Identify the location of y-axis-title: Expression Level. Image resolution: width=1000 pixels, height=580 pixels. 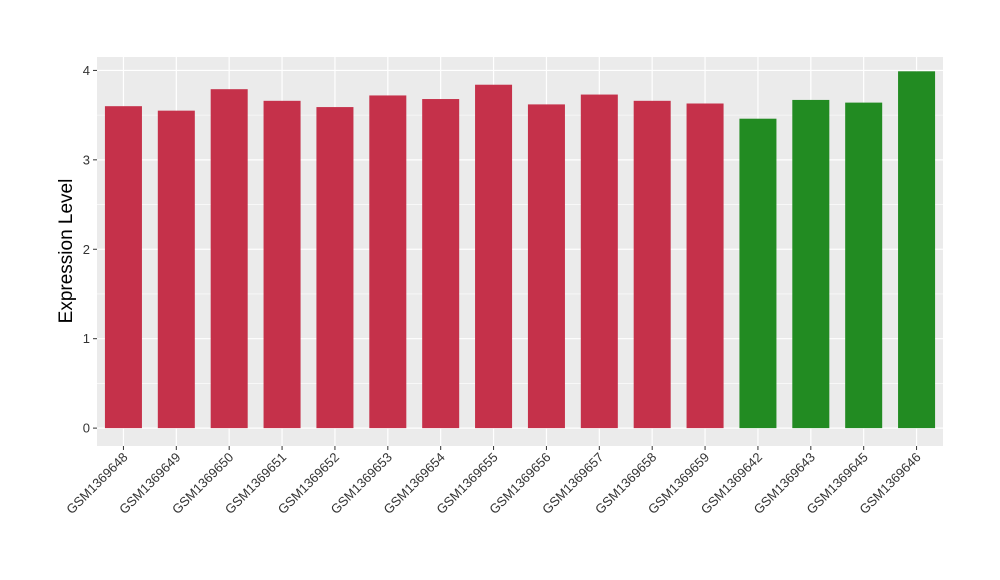
(66, 251).